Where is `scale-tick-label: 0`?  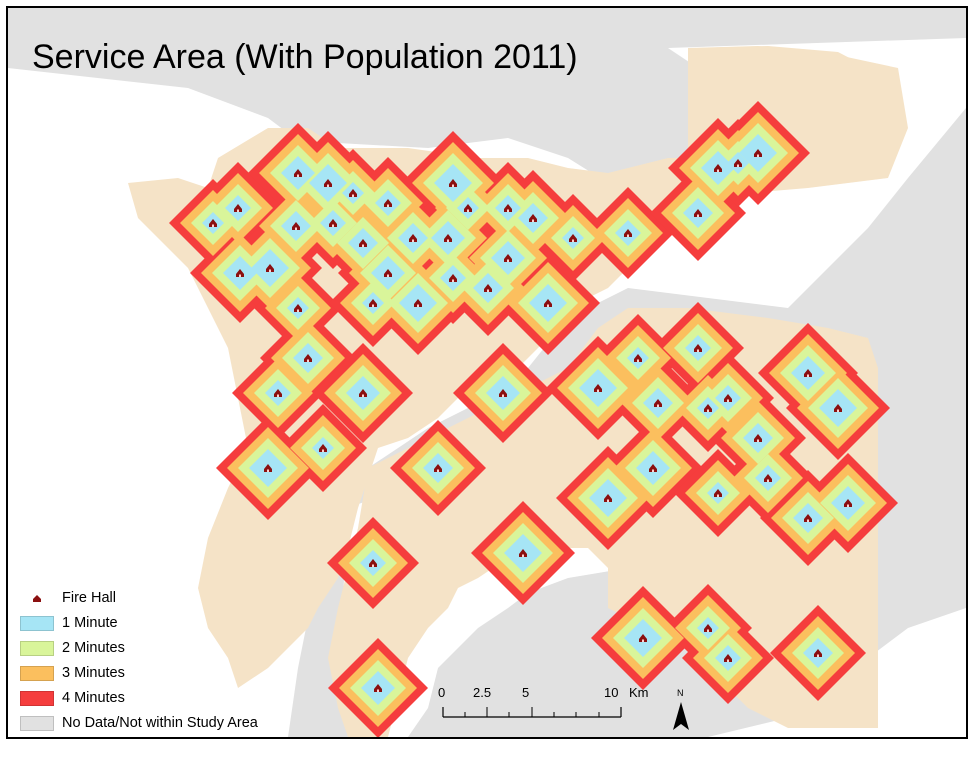
scale-tick-label: 0 is located at coordinates (442, 692).